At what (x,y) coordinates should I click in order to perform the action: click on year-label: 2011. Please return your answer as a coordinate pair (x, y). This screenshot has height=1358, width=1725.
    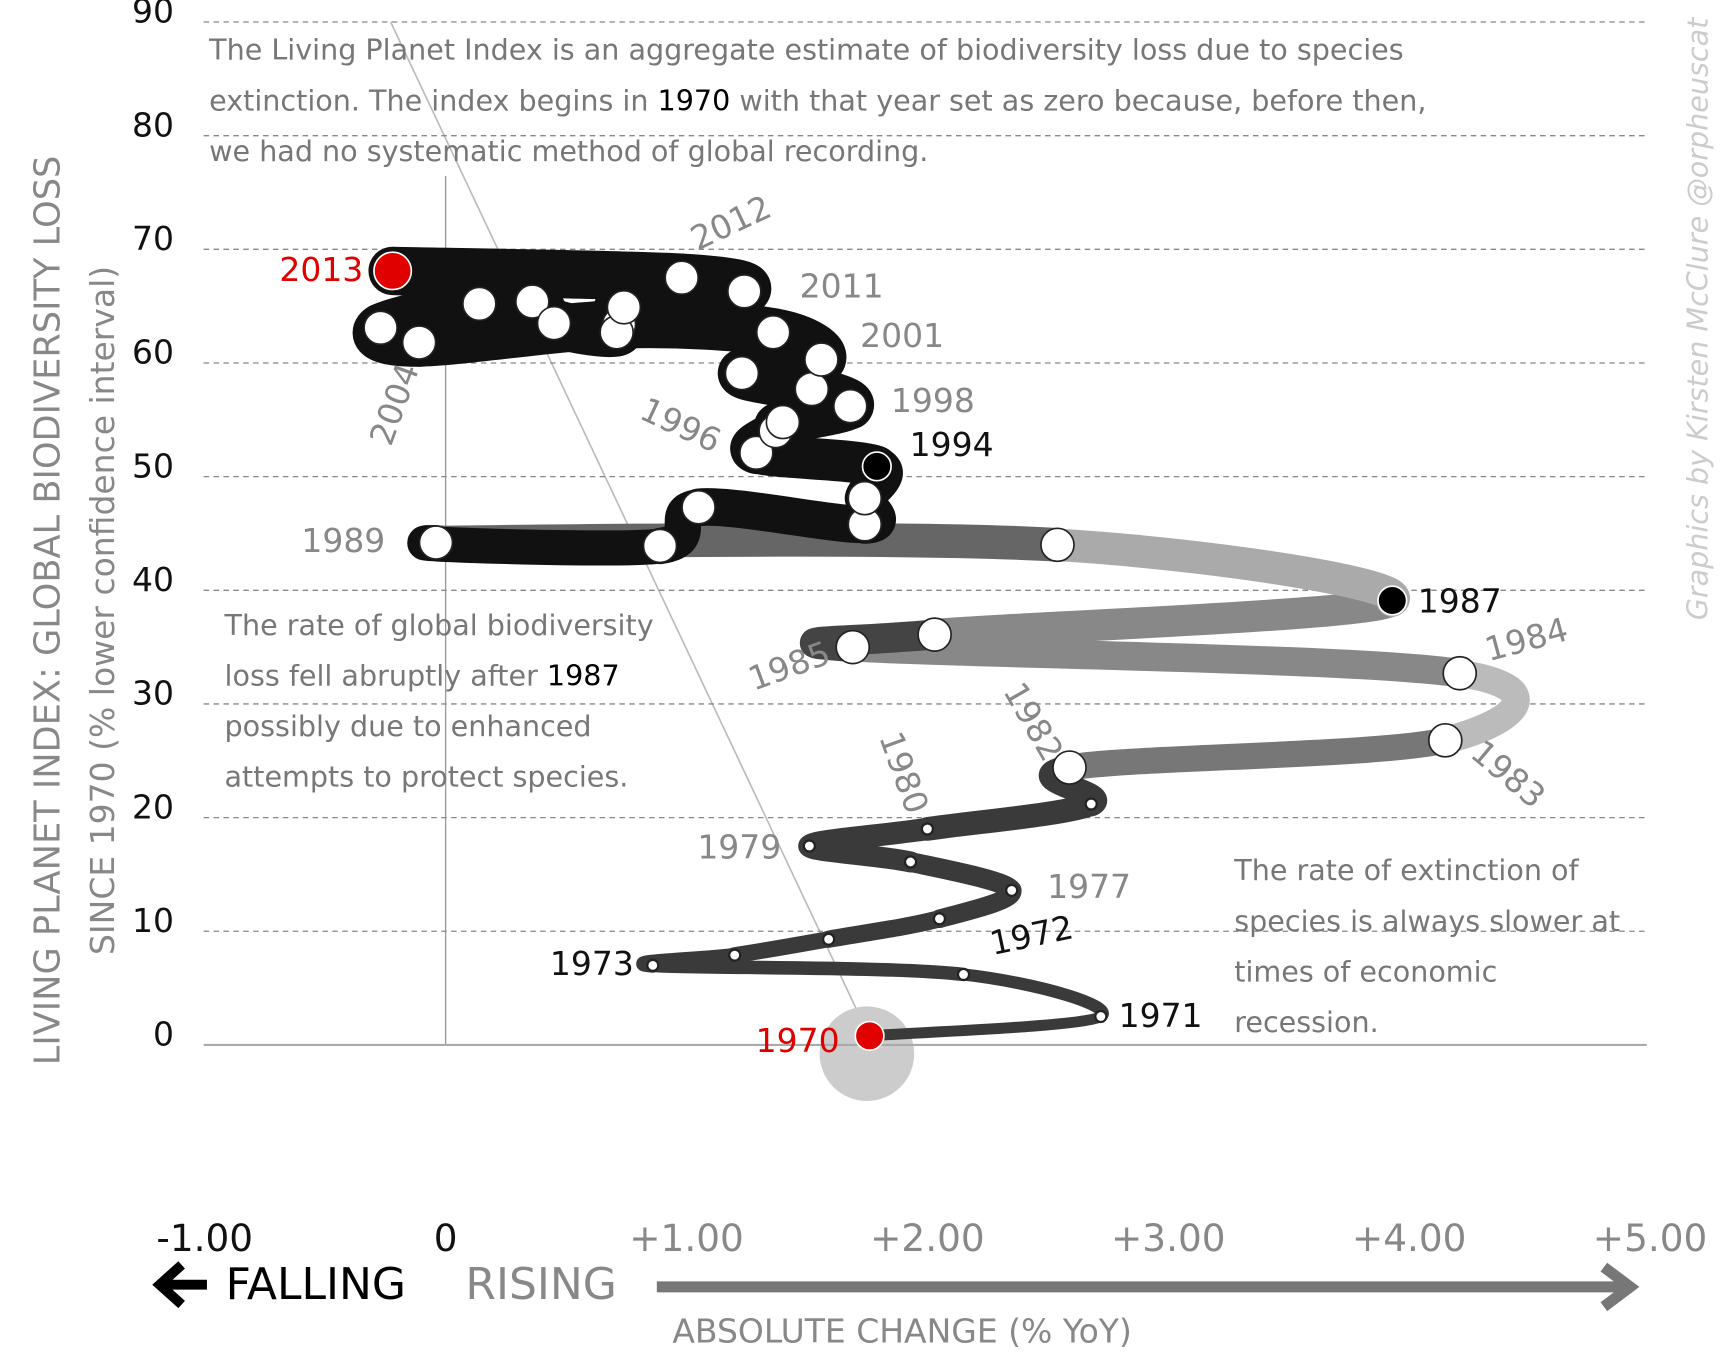
    Looking at the image, I should click on (842, 286).